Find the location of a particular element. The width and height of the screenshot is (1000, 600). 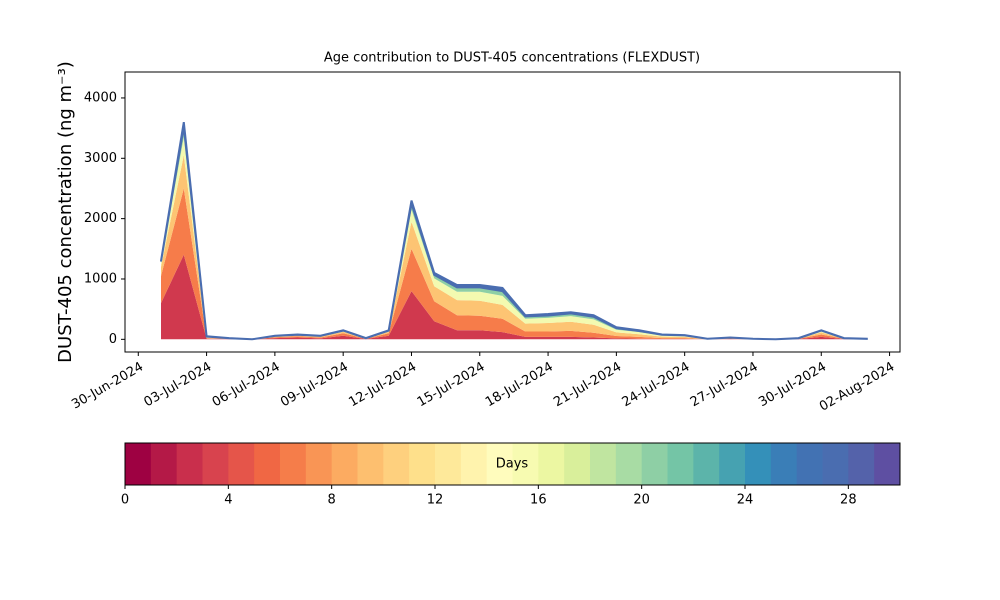

colorbar-frame is located at coordinates (512, 464).